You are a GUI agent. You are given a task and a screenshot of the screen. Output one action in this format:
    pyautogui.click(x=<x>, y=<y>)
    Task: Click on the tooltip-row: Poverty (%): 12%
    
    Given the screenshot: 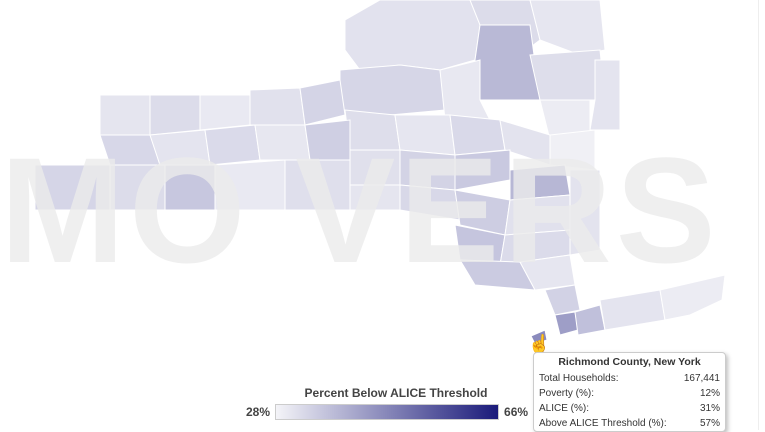 What is the action you would take?
    pyautogui.click(x=629, y=393)
    